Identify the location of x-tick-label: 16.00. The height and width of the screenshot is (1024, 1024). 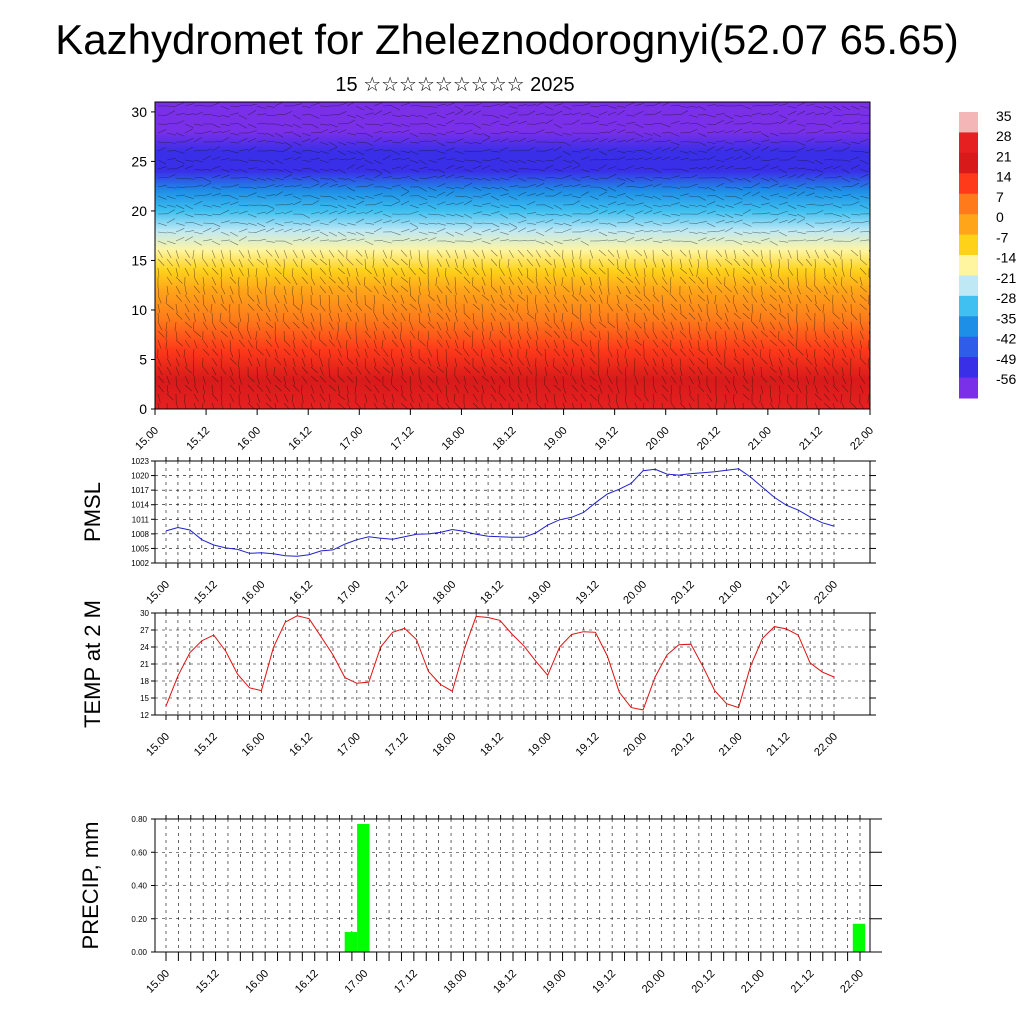
(254, 745).